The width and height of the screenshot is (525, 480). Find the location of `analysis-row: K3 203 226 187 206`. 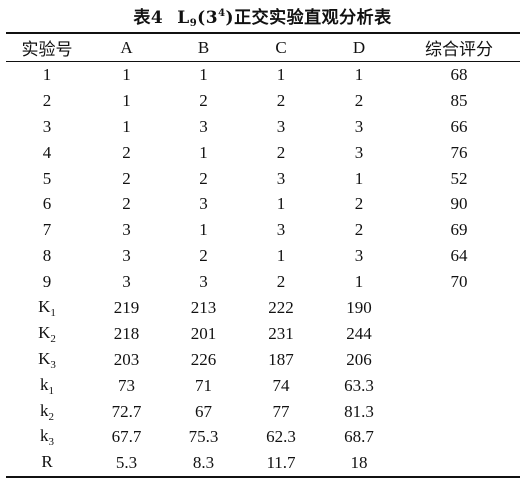

analysis-row: K3 203 226 187 206 is located at coordinates (263, 360).